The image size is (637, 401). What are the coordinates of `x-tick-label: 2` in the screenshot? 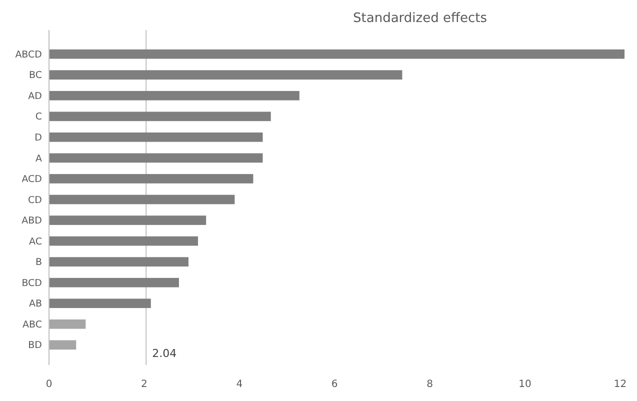 It's located at (144, 384).